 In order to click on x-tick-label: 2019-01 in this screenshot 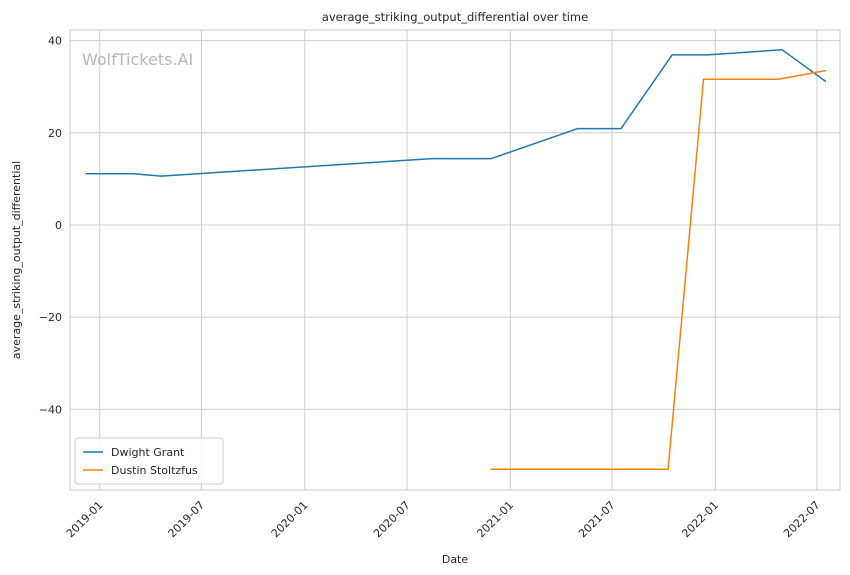, I will do `click(85, 520)`.